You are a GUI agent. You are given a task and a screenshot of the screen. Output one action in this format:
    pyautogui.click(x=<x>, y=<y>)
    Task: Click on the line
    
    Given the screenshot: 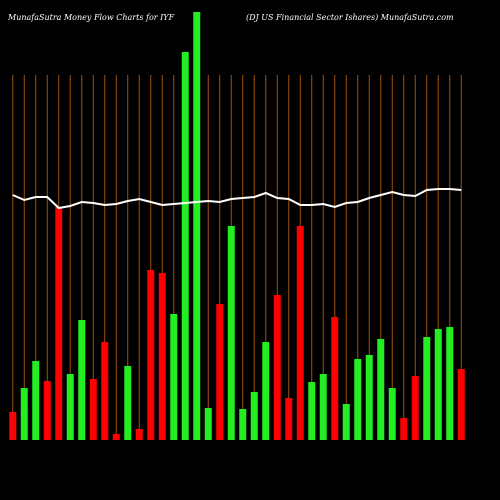 What is the action you would take?
    pyautogui.click(x=237, y=199)
    